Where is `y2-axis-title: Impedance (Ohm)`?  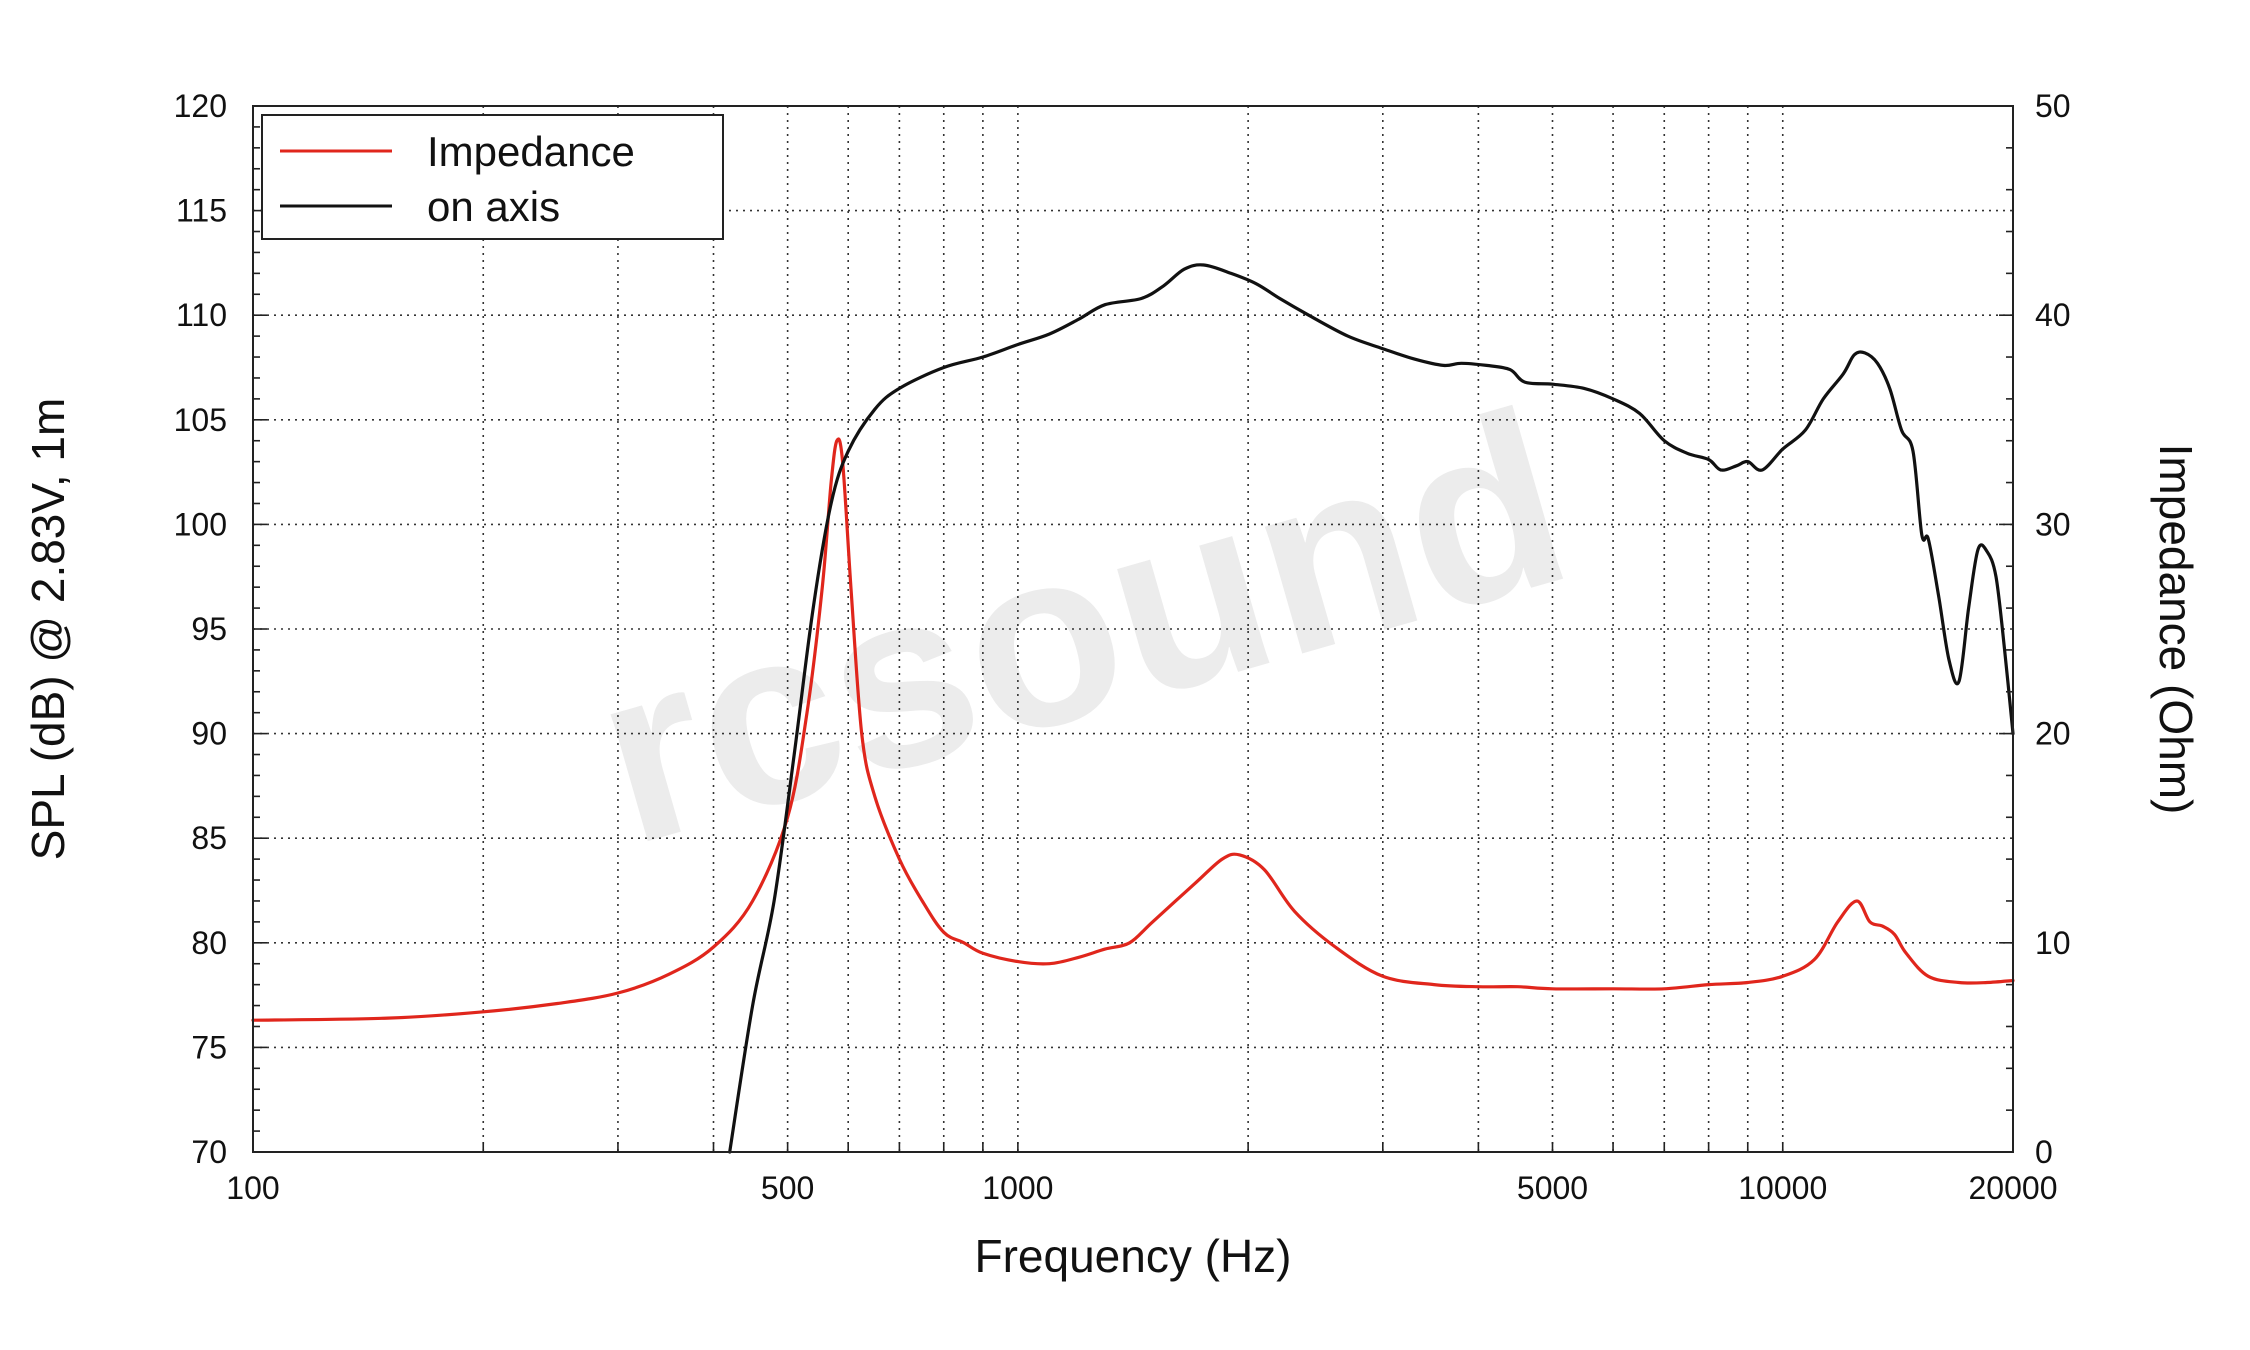 y2-axis-title: Impedance (Ohm) is located at coordinates (2176, 629).